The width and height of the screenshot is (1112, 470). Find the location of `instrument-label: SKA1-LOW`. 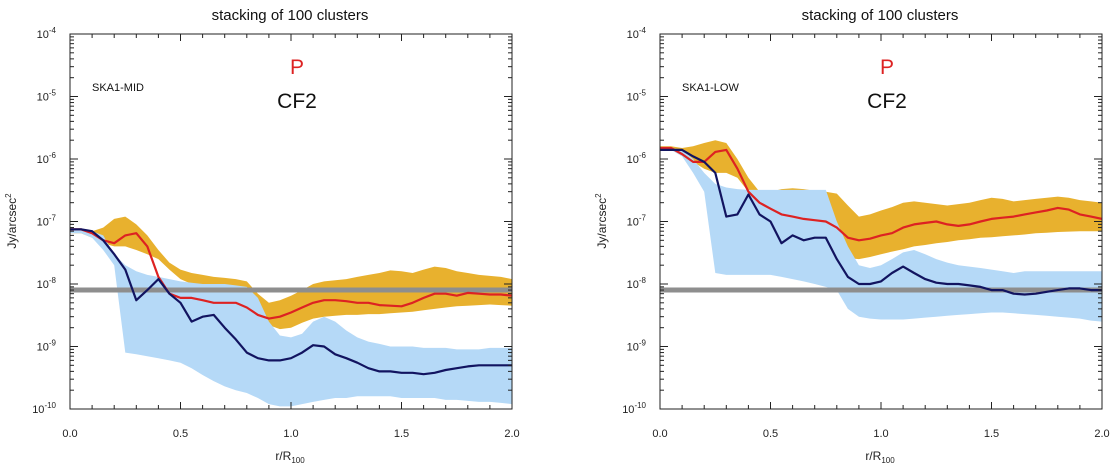

instrument-label: SKA1-LOW is located at coordinates (710, 88).